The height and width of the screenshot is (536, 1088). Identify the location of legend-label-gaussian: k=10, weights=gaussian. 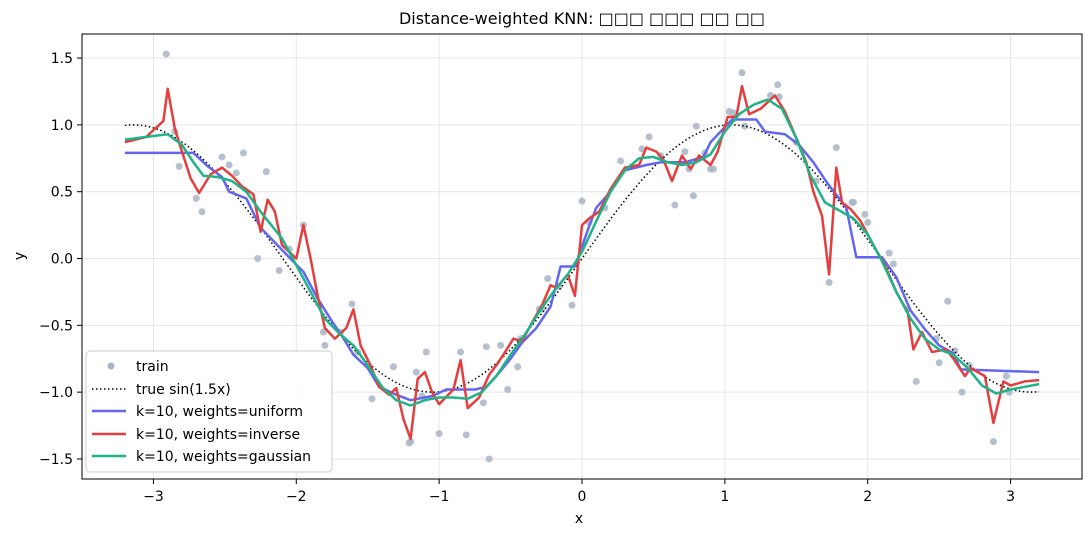
(223, 457).